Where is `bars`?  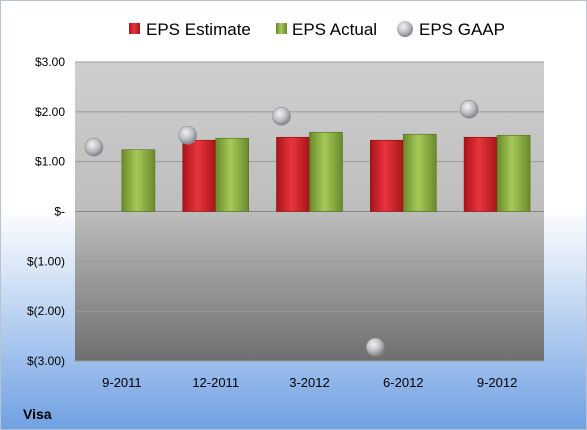 bars is located at coordinates (326, 171).